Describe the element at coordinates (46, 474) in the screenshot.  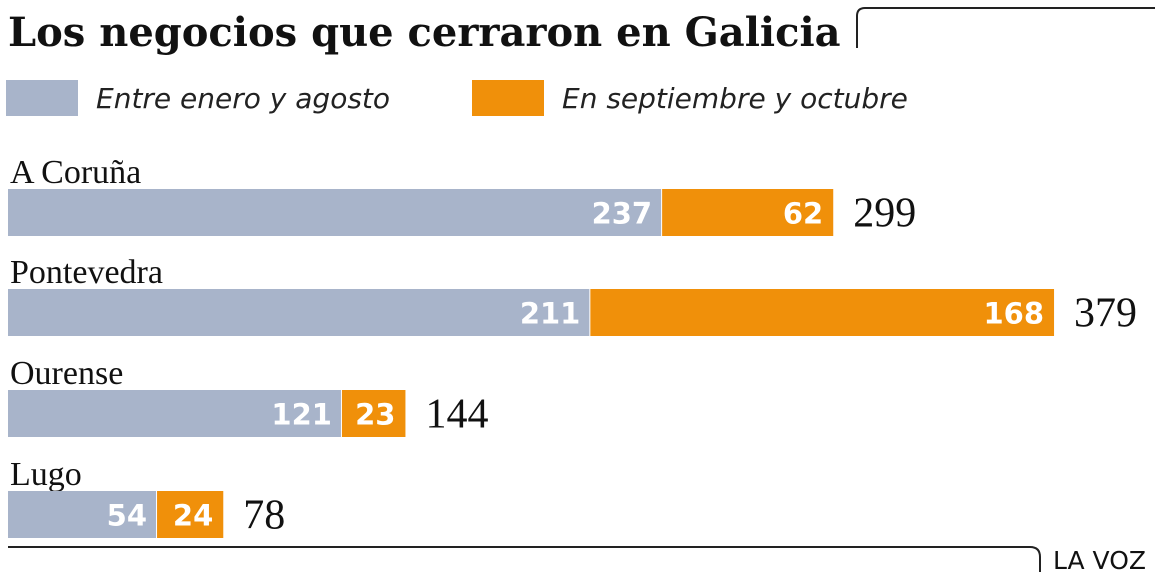
I see `category-label: Lugo` at that location.